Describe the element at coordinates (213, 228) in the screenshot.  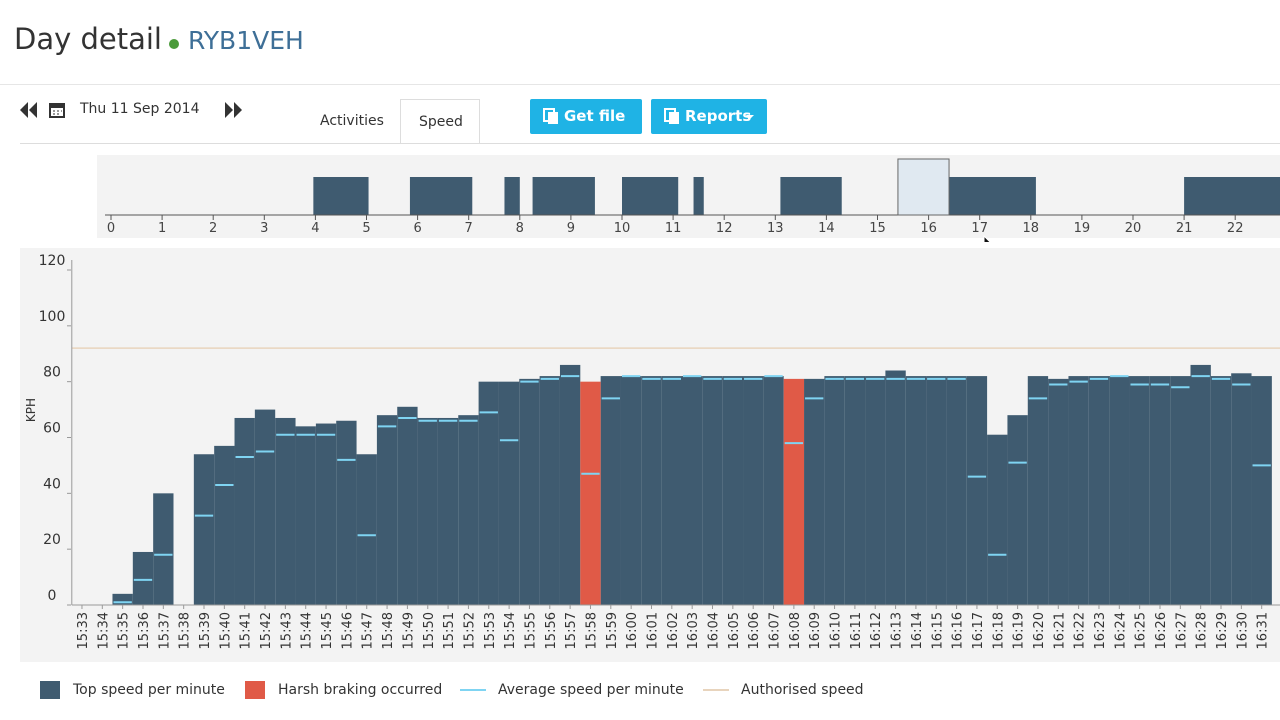
I see `overview-tick-label: 2` at that location.